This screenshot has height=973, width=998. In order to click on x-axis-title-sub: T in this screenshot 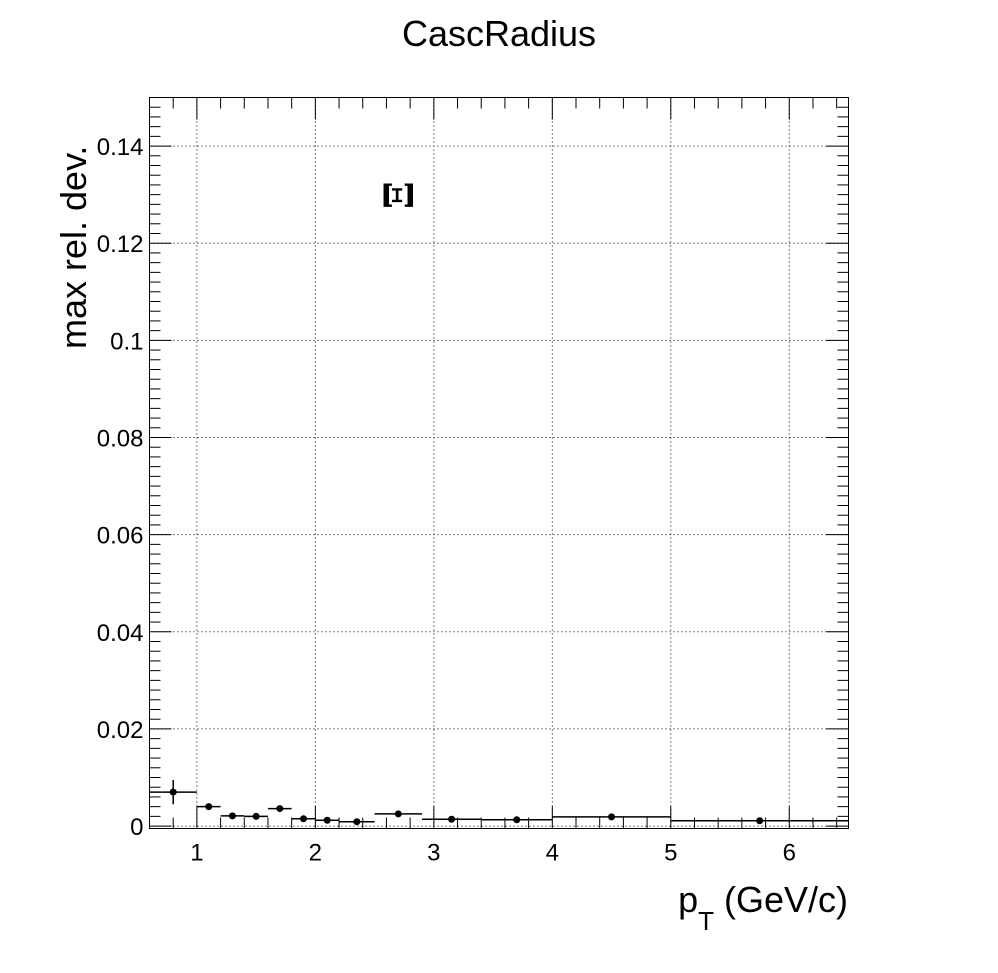, I will do `click(706, 921)`.